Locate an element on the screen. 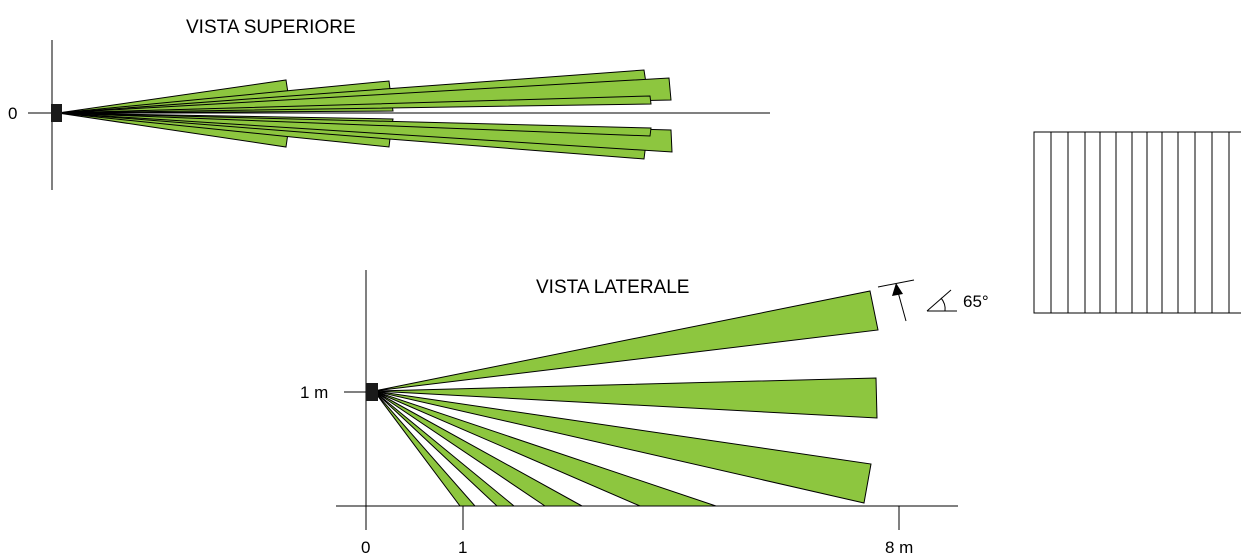 Image resolution: width=1241 pixels, height=556 pixels. angle-label: 65° is located at coordinates (976, 301).